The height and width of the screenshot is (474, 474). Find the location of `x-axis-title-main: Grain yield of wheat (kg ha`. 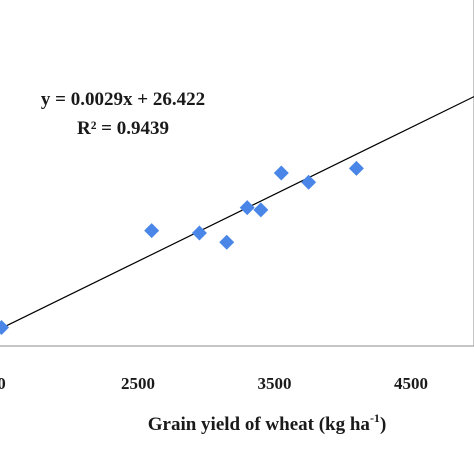

x-axis-title-main: Grain yield of wheat (kg ha is located at coordinates (259, 424).